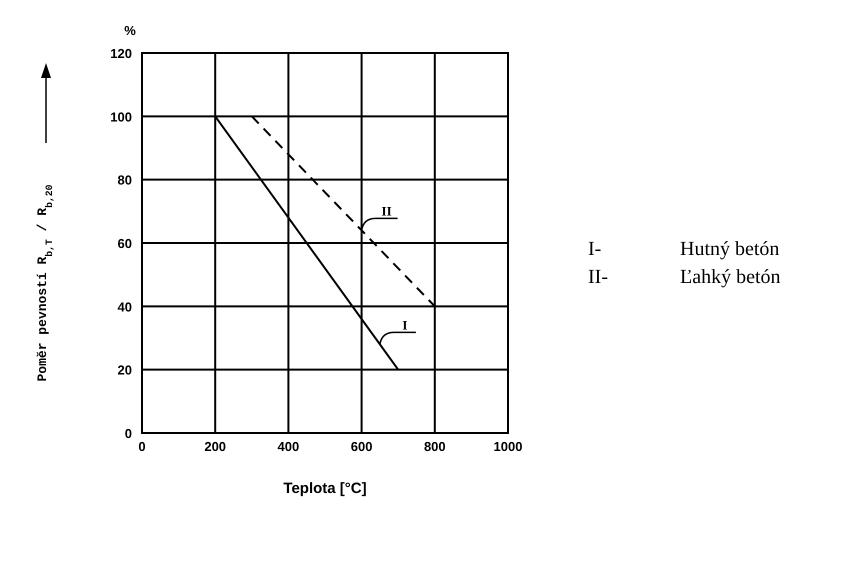 The height and width of the screenshot is (564, 847). What do you see at coordinates (289, 446) in the screenshot?
I see `x-tick-label: 400` at bounding box center [289, 446].